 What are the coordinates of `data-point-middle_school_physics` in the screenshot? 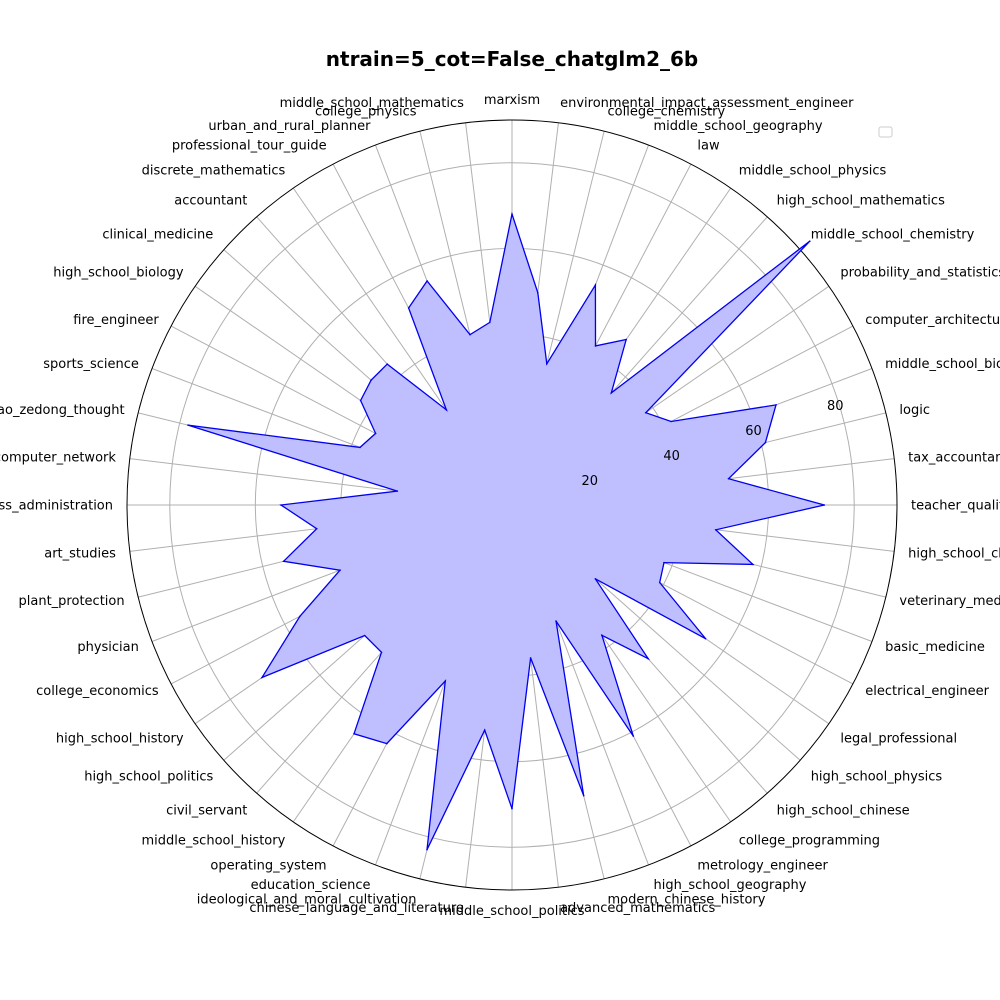 It's located at (626, 339).